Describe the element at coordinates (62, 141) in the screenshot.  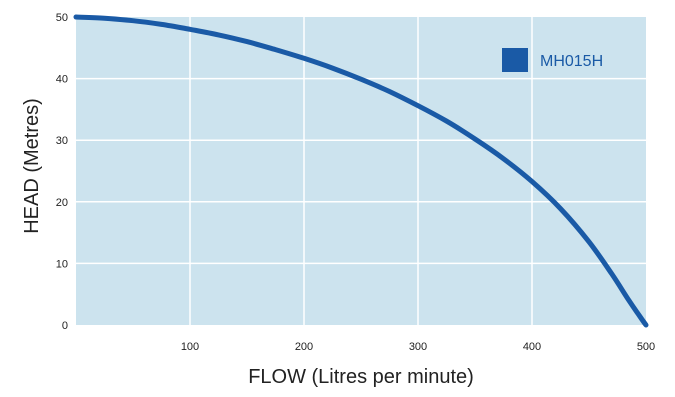
I see `y-tick-label: 30` at that location.